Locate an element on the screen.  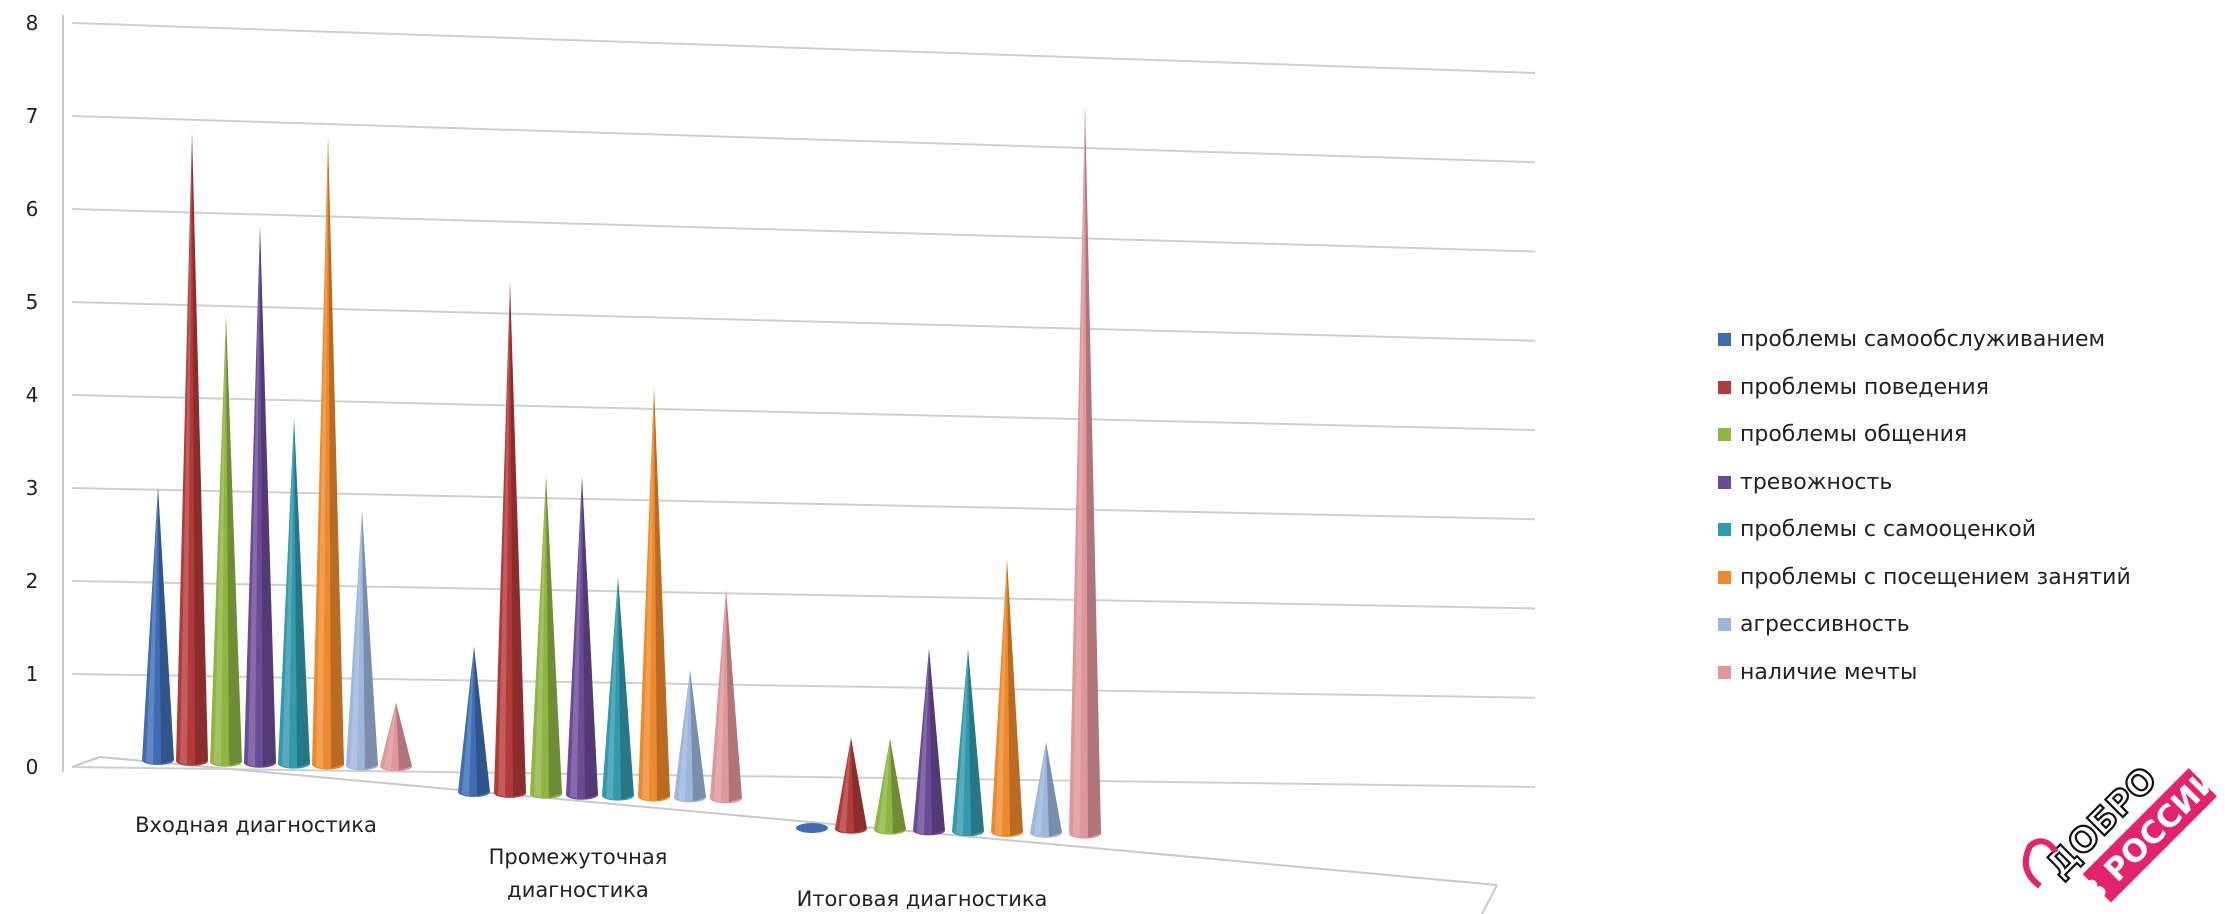
legend-item: агрессивность is located at coordinates (1924, 625).